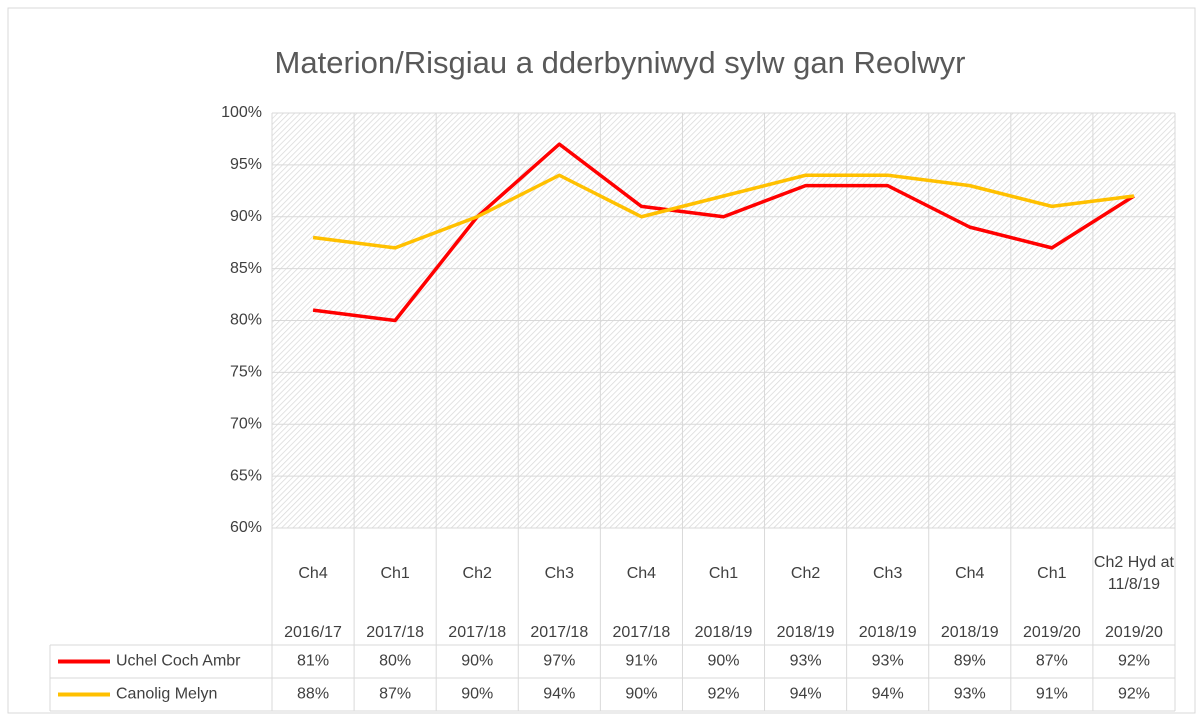  I want to click on y-tick-label: 95%, so click(246, 164).